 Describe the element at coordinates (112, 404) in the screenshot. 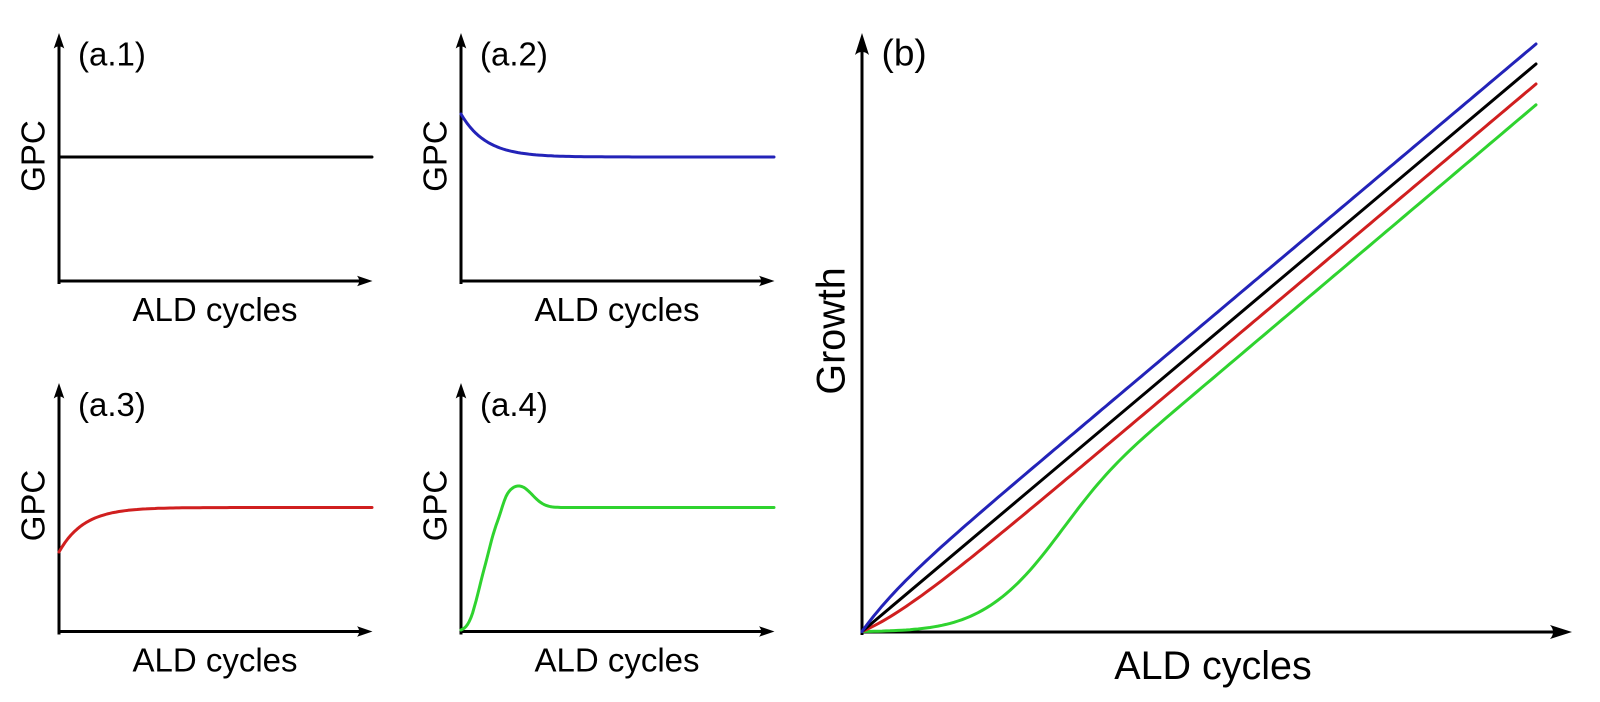

I see `svg-text: (a.3)` at that location.